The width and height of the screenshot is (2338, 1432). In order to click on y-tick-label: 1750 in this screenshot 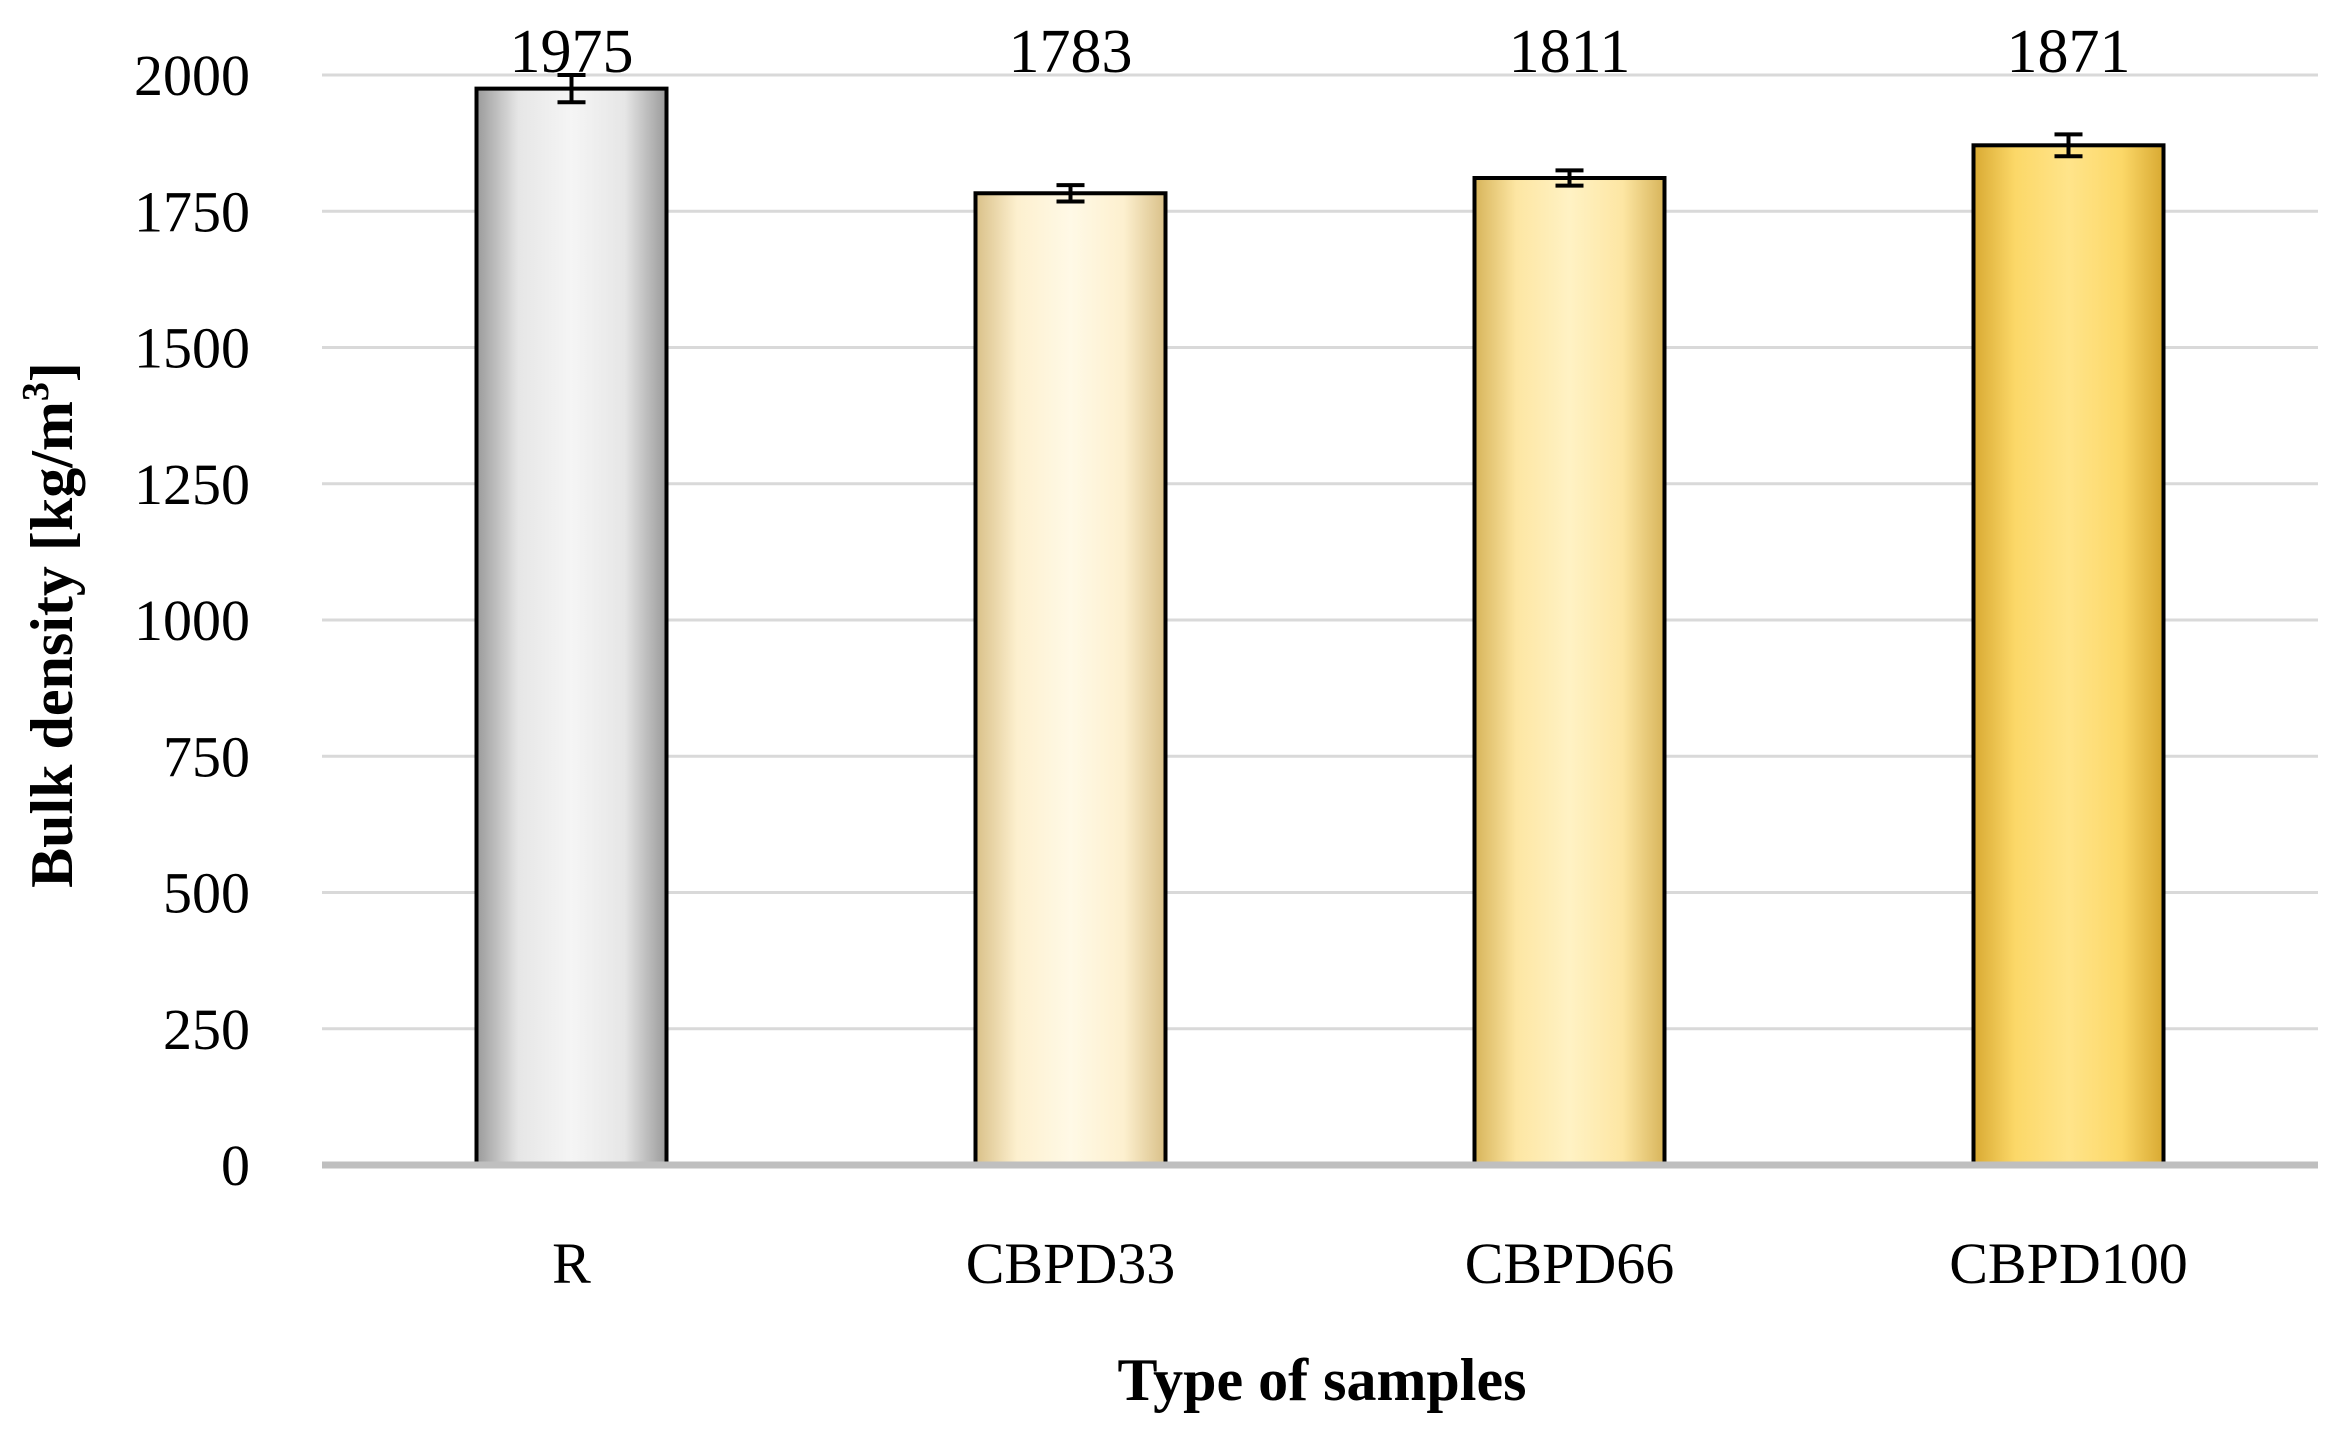, I will do `click(192, 211)`.